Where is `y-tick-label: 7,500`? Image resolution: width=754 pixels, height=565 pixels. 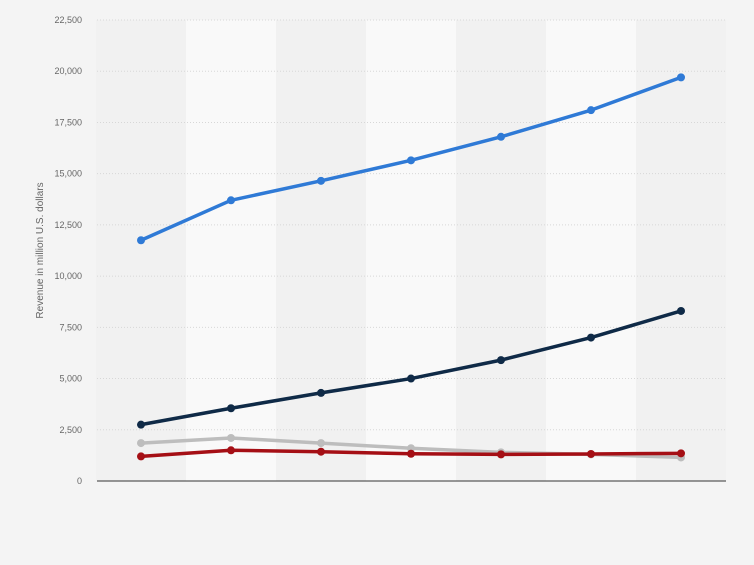
y-tick-label: 7,500 is located at coordinates (70, 327).